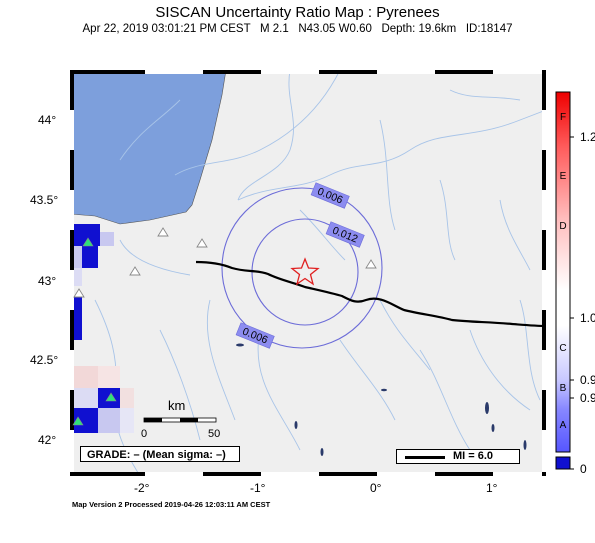  Describe the element at coordinates (44, 360) in the screenshot. I see `lat-label: 42.5°` at that location.